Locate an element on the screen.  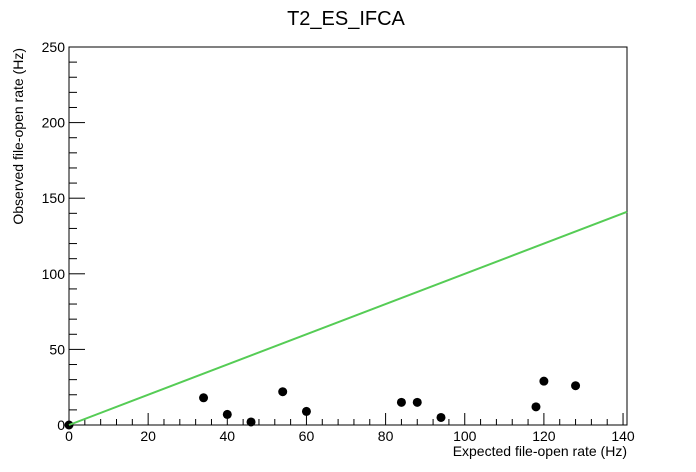
x-tick-label: 80 is located at coordinates (386, 436).